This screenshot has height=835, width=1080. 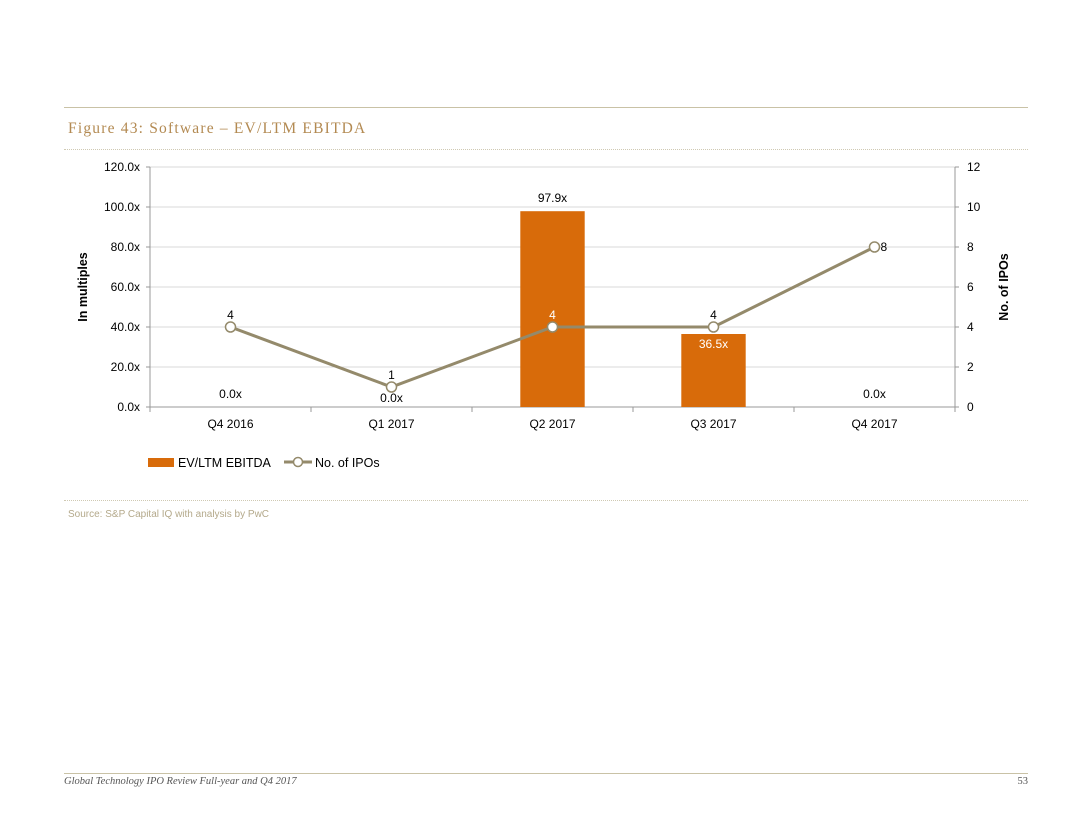 What do you see at coordinates (546, 107) in the screenshot?
I see `top-rule` at bounding box center [546, 107].